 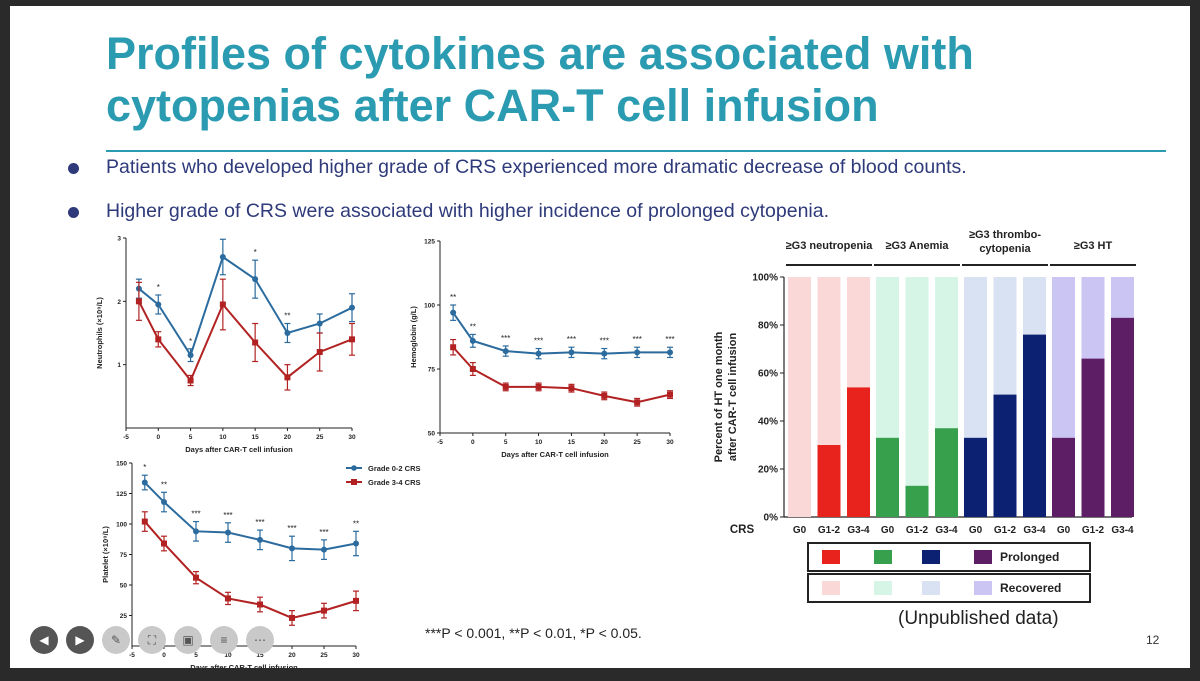 What do you see at coordinates (132, 655) in the screenshot?
I see `x-tick-label: -5` at bounding box center [132, 655].